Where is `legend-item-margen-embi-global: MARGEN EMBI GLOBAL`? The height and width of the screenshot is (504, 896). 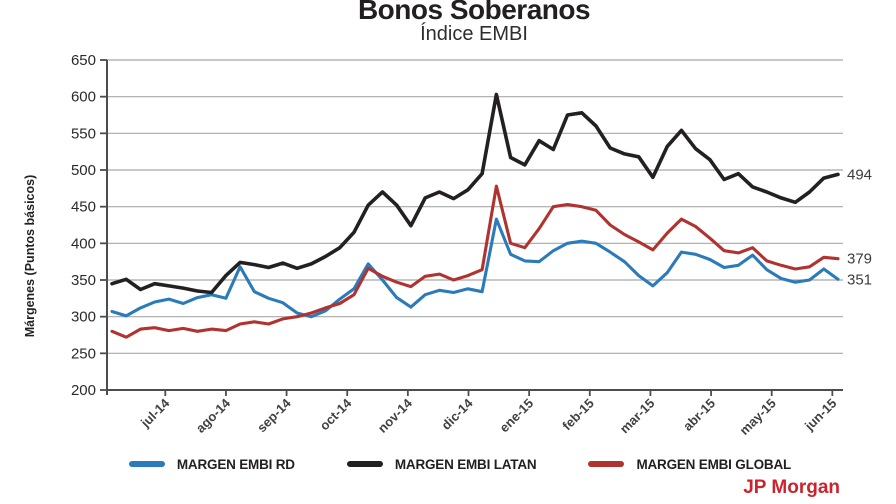 legend-item-margen-embi-global: MARGEN EMBI GLOBAL is located at coordinates (689, 464).